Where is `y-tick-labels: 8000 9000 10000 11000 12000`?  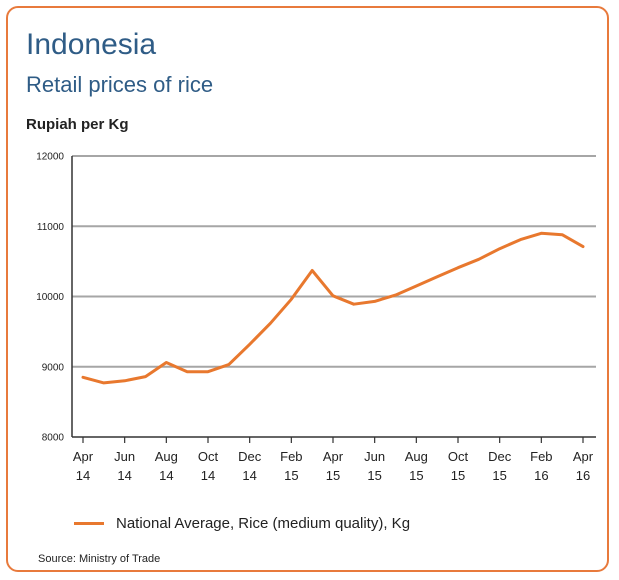
y-tick-labels: 8000 9000 10000 11000 12000 is located at coordinates (50, 298).